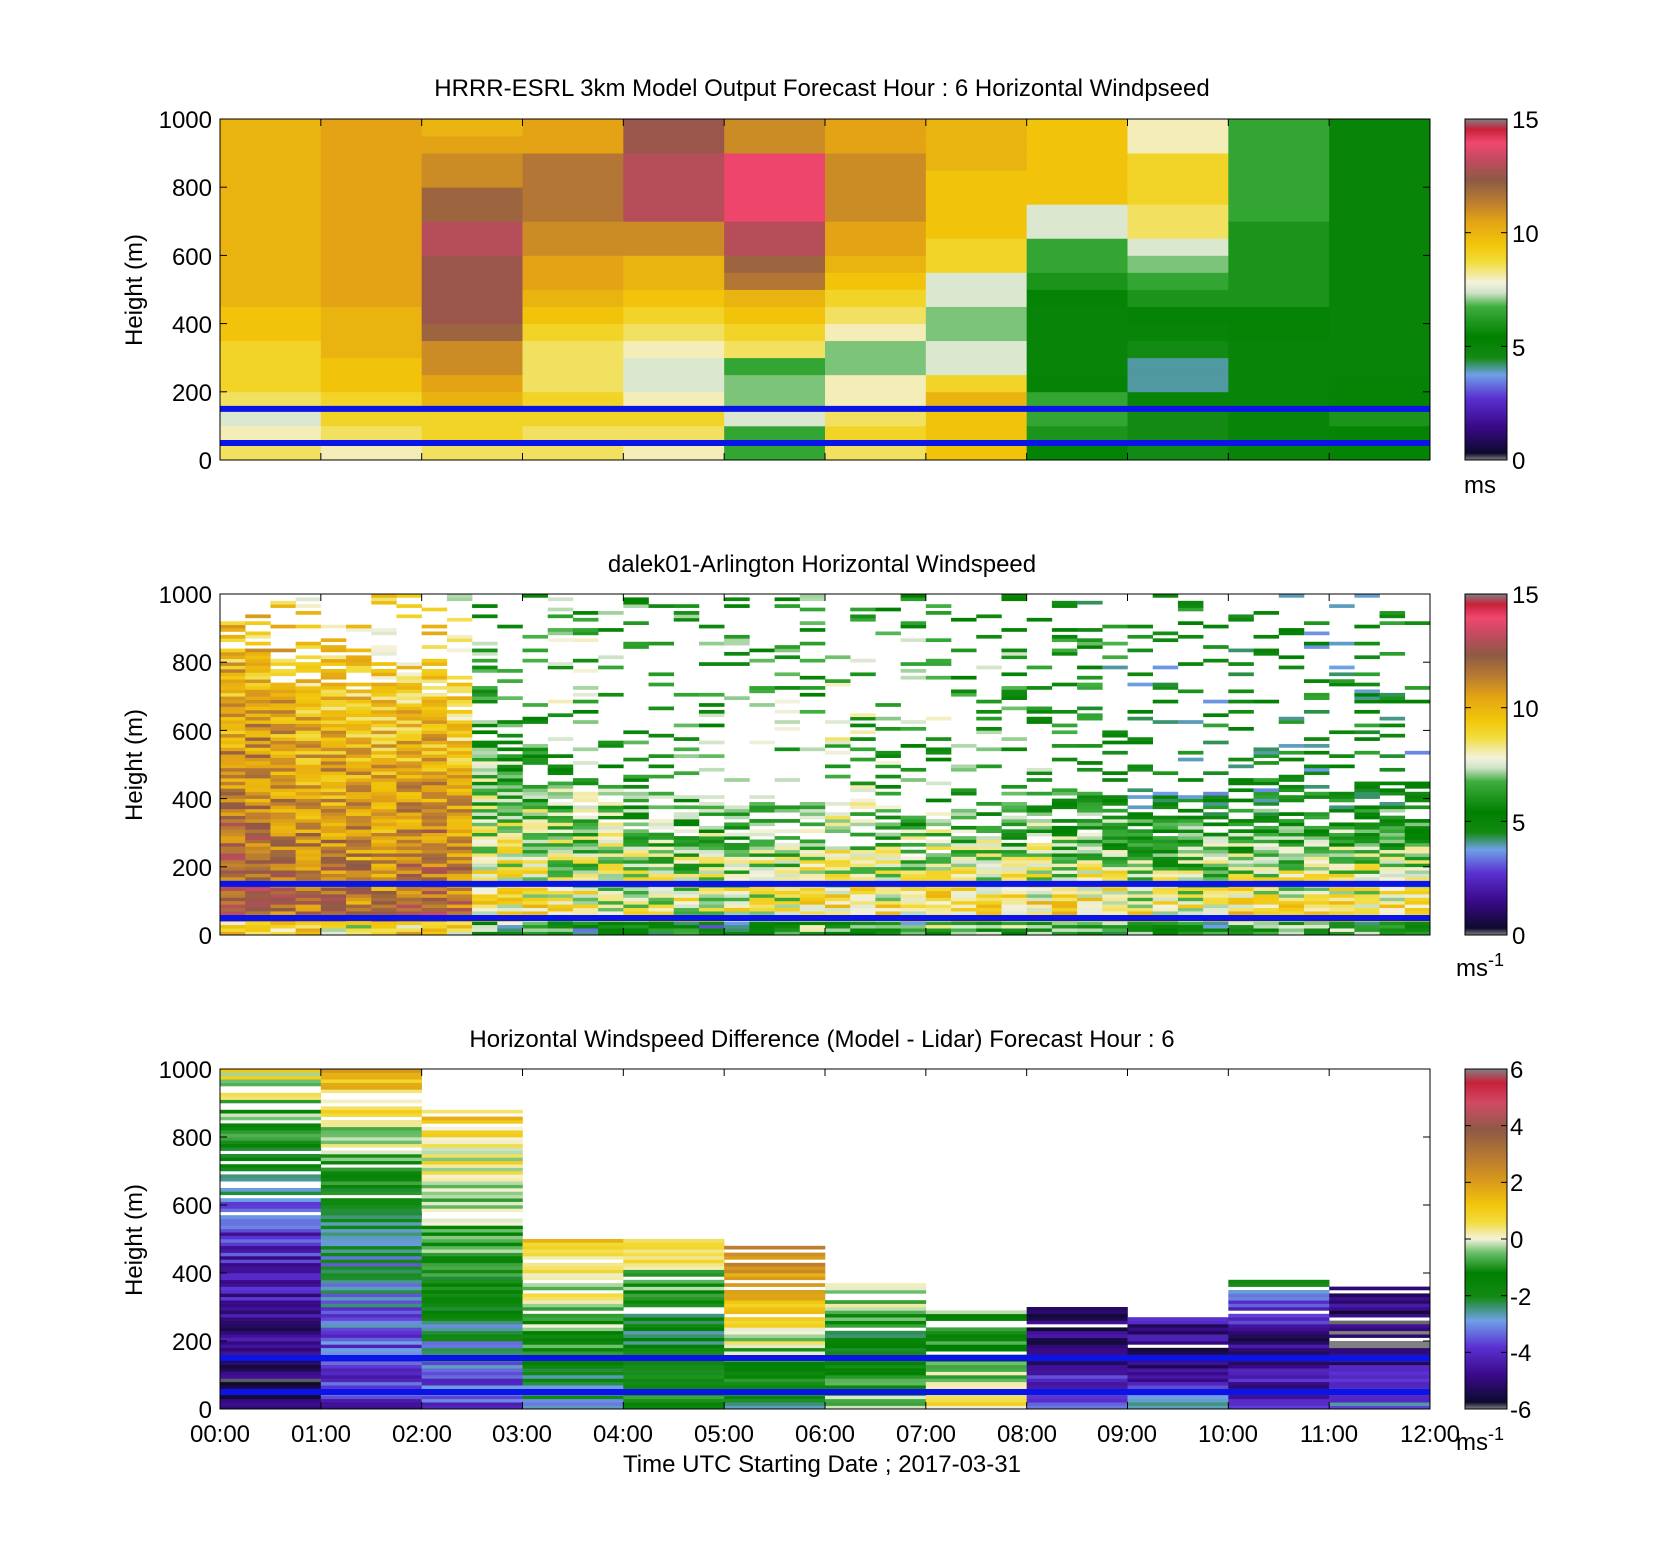 This screenshot has width=1680, height=1561. Describe the element at coordinates (192, 663) in the screenshot. I see `lidar-y-tick-800: 800` at that location.